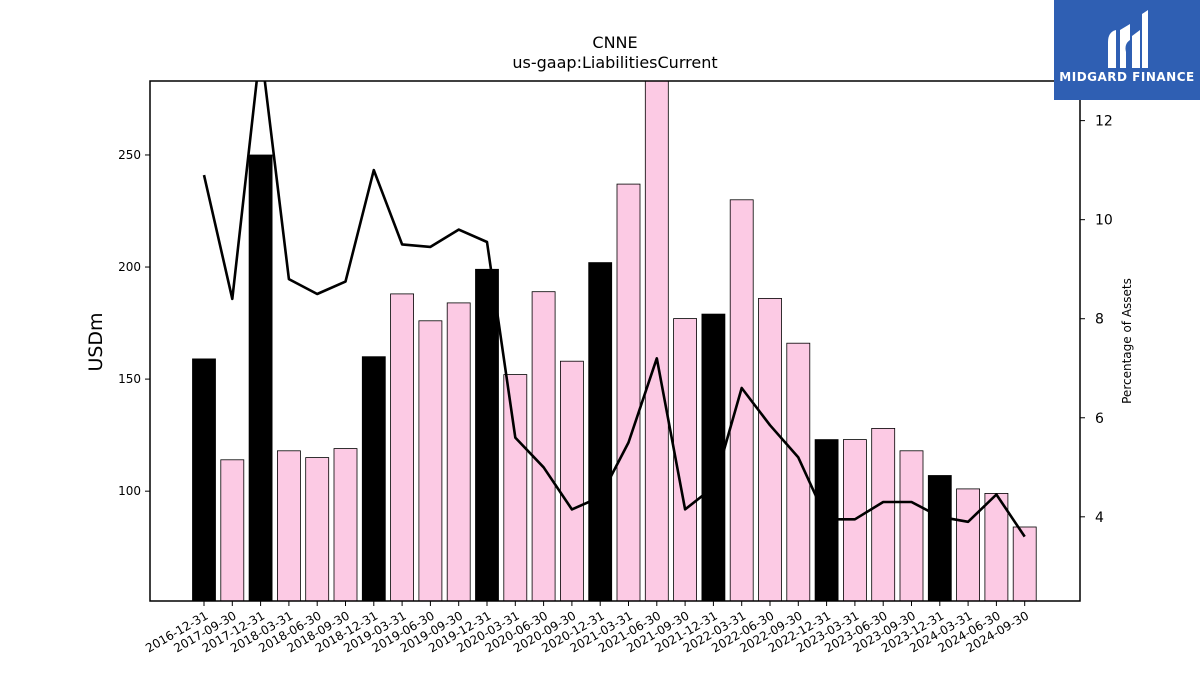 The height and width of the screenshot is (675, 1200). I want to click on y2-tick-label: 8, so click(1099, 320).